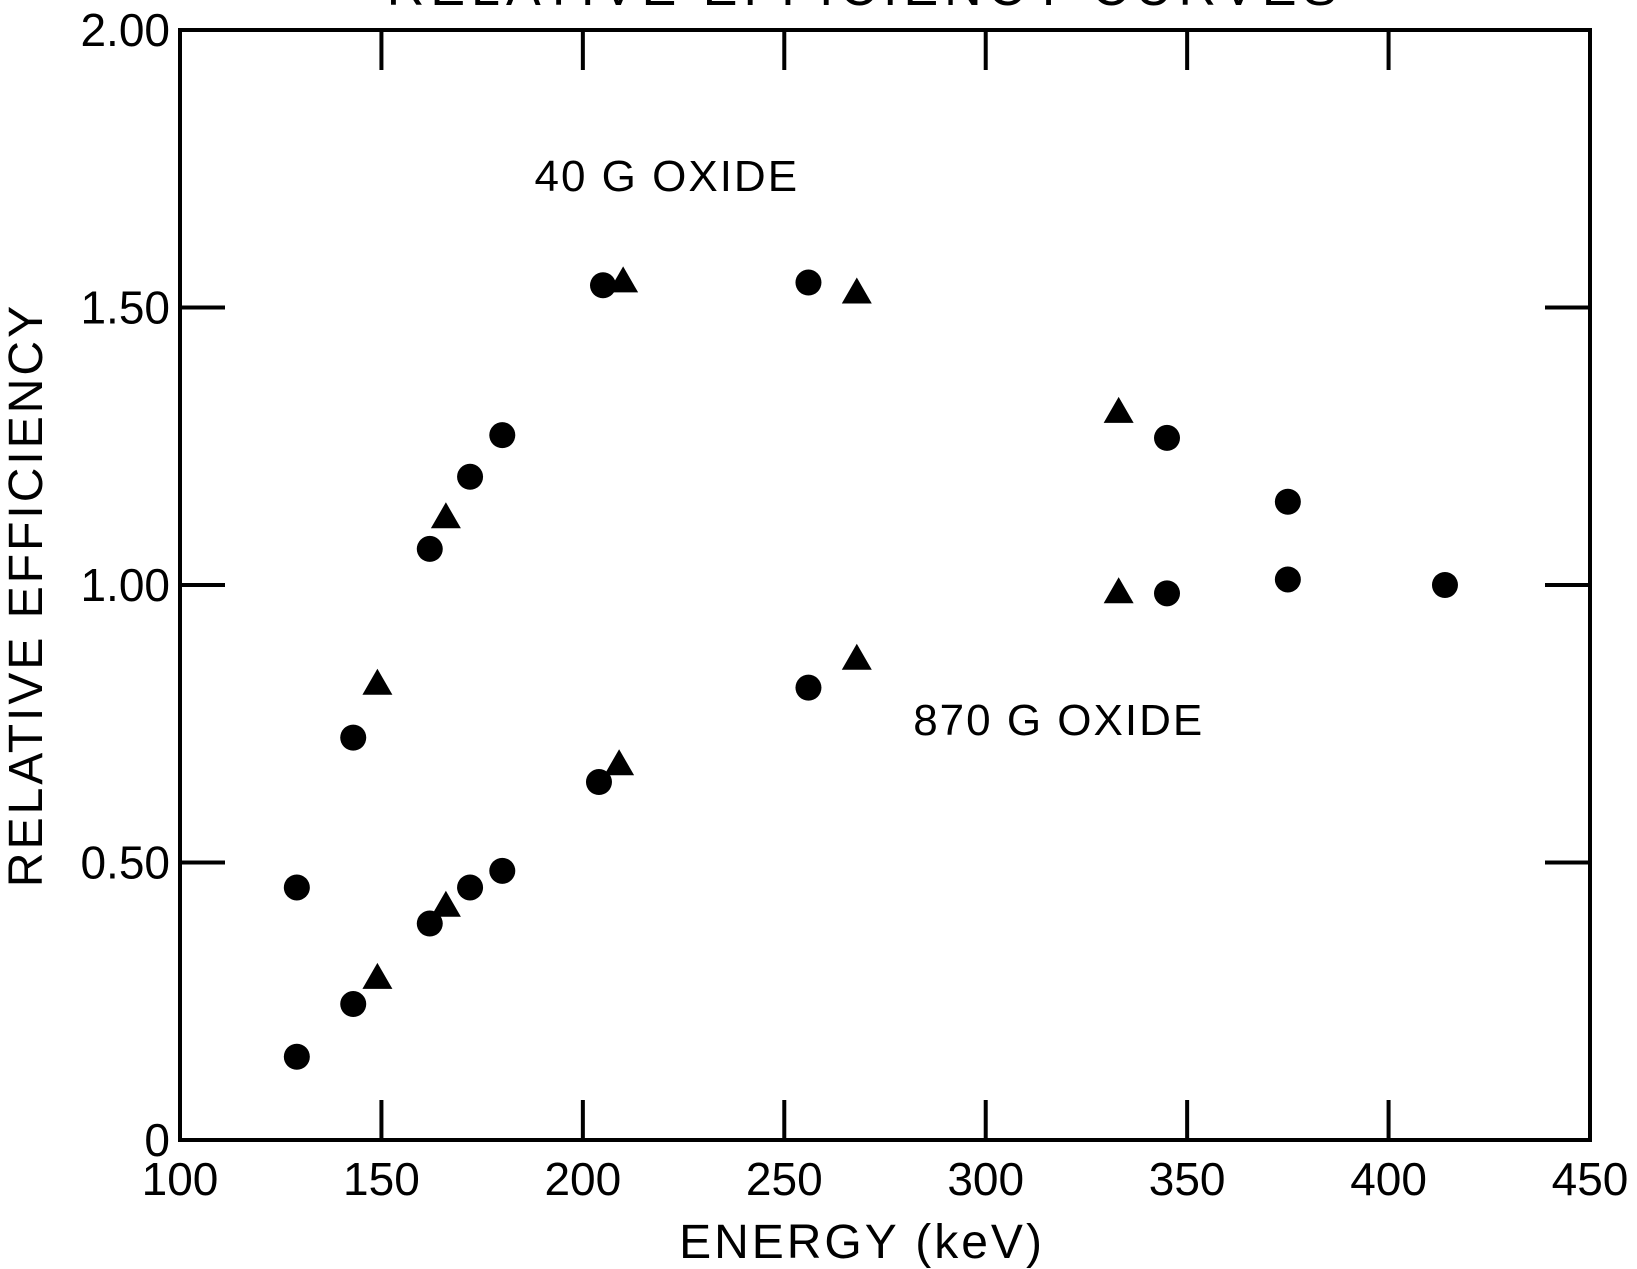  What do you see at coordinates (784, 1179) in the screenshot?
I see `x-tick-label: 250` at bounding box center [784, 1179].